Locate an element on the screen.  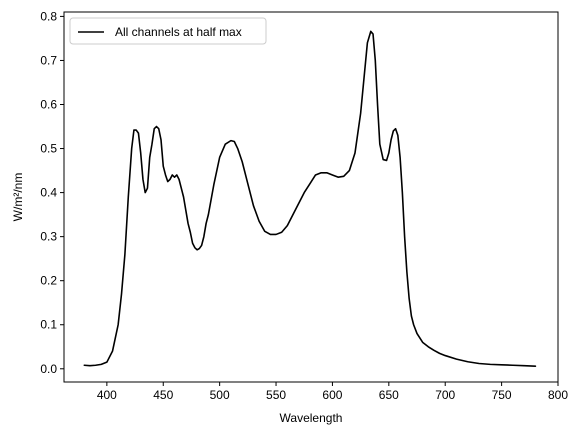
y-tick-label: 0.5 is located at coordinates (48, 149).